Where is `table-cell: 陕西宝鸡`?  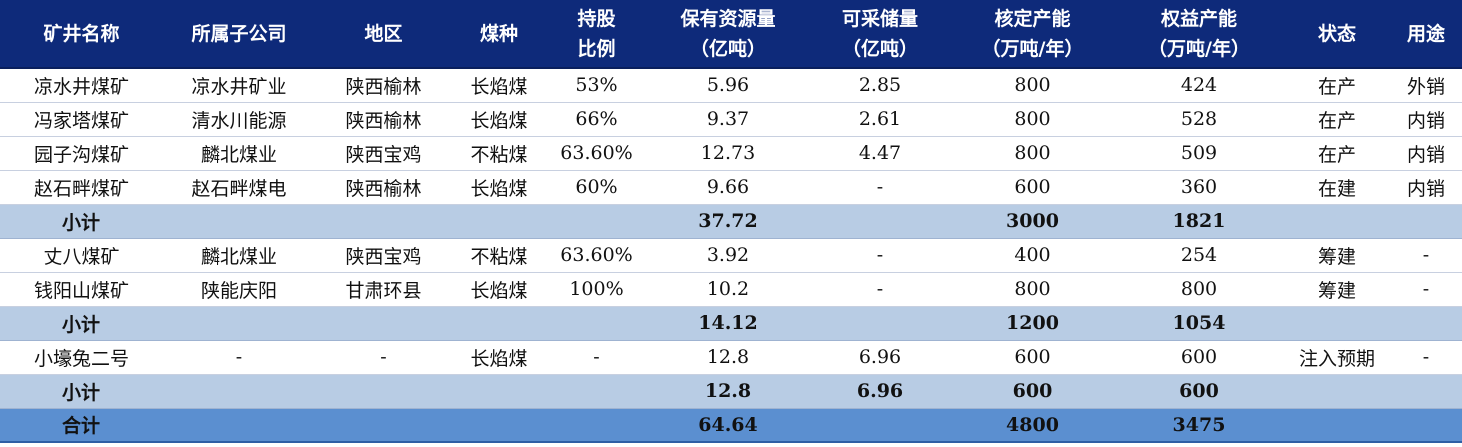 table-cell: 陕西宝鸡 is located at coordinates (383, 255).